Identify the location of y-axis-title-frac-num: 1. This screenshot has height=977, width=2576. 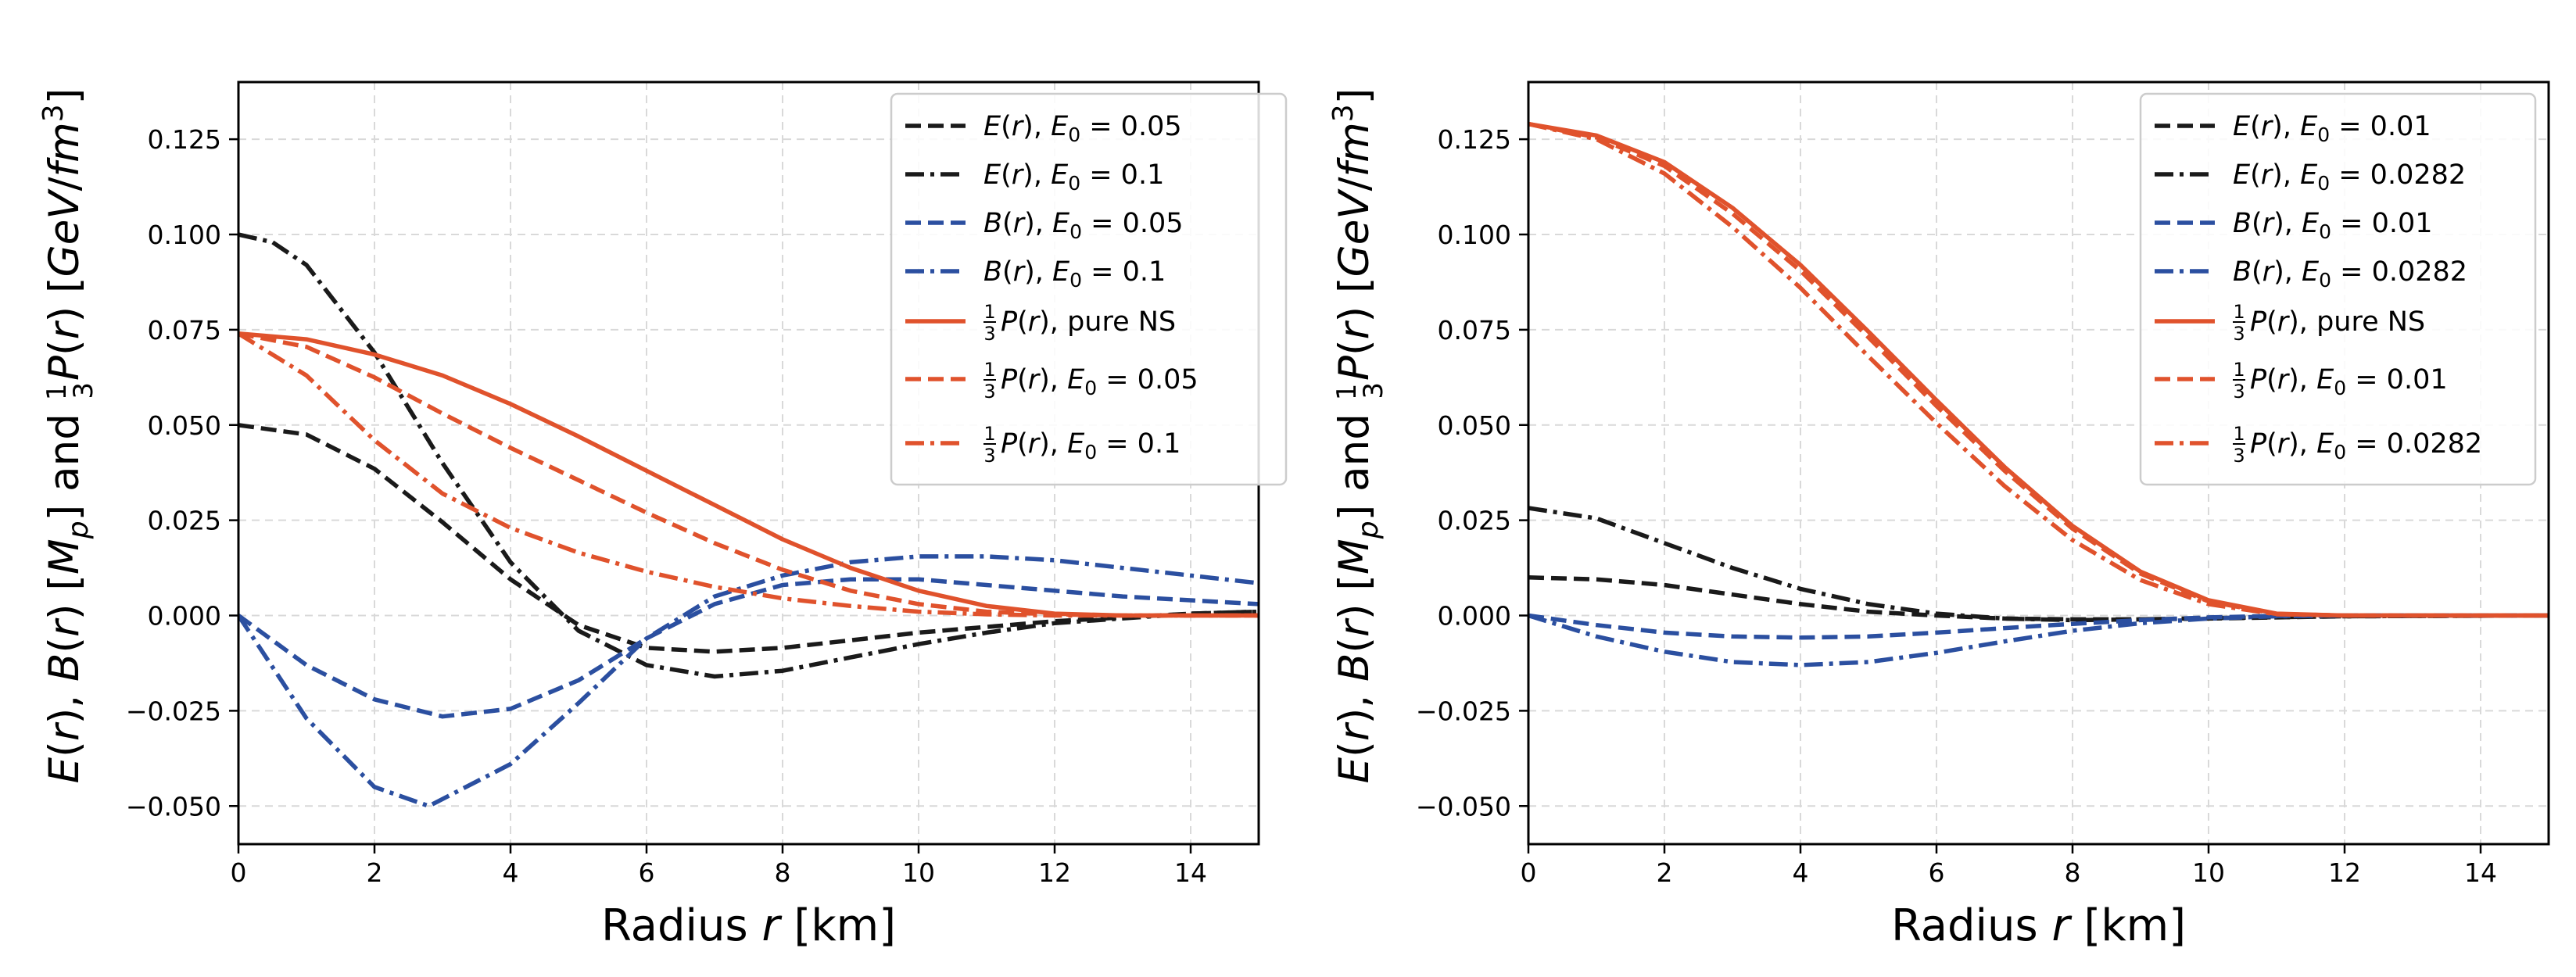
(57, 392).